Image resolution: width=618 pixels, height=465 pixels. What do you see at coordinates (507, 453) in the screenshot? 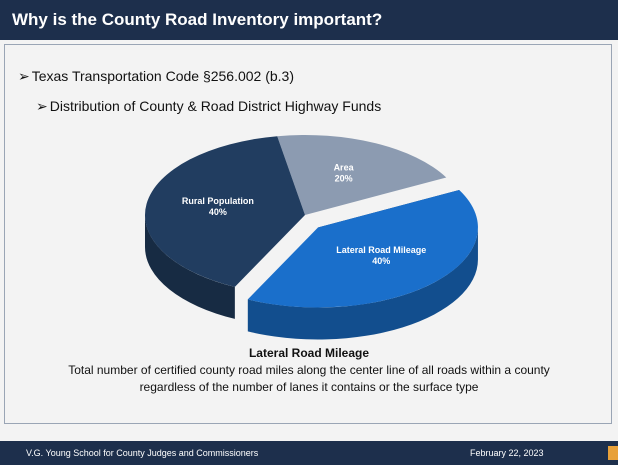
I see `footer-date: February 22, 2023` at bounding box center [507, 453].